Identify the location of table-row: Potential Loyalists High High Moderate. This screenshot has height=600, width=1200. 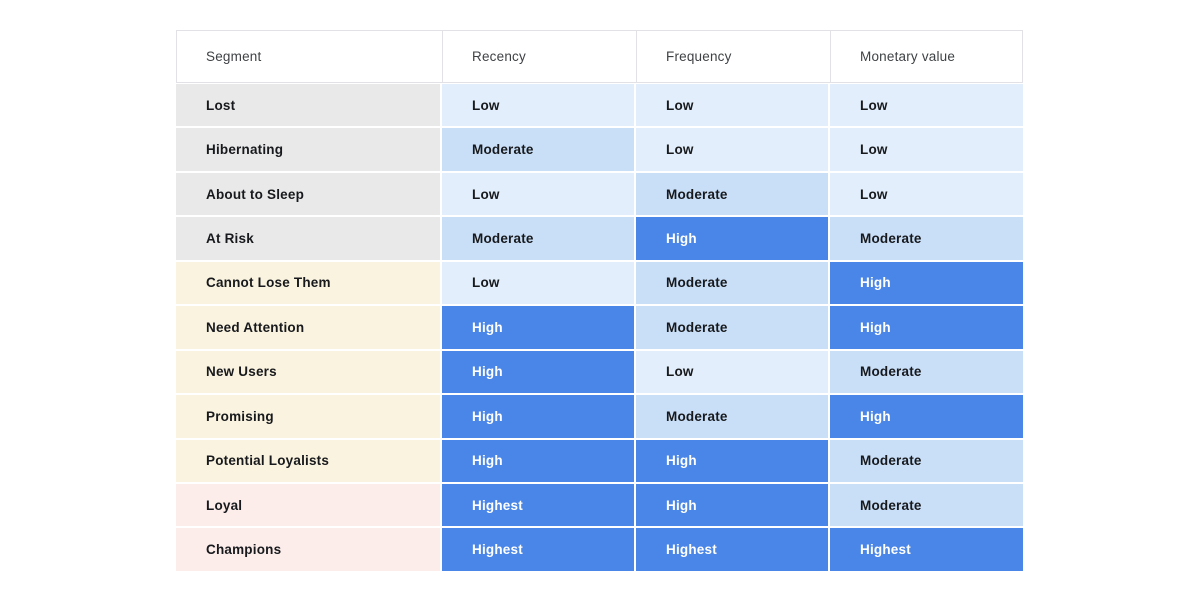
(599, 460).